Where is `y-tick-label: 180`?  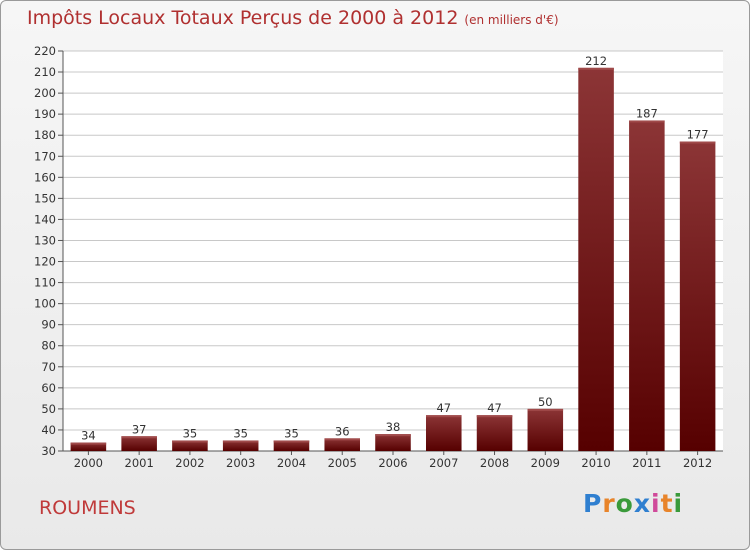 y-tick-label: 180 is located at coordinates (45, 135).